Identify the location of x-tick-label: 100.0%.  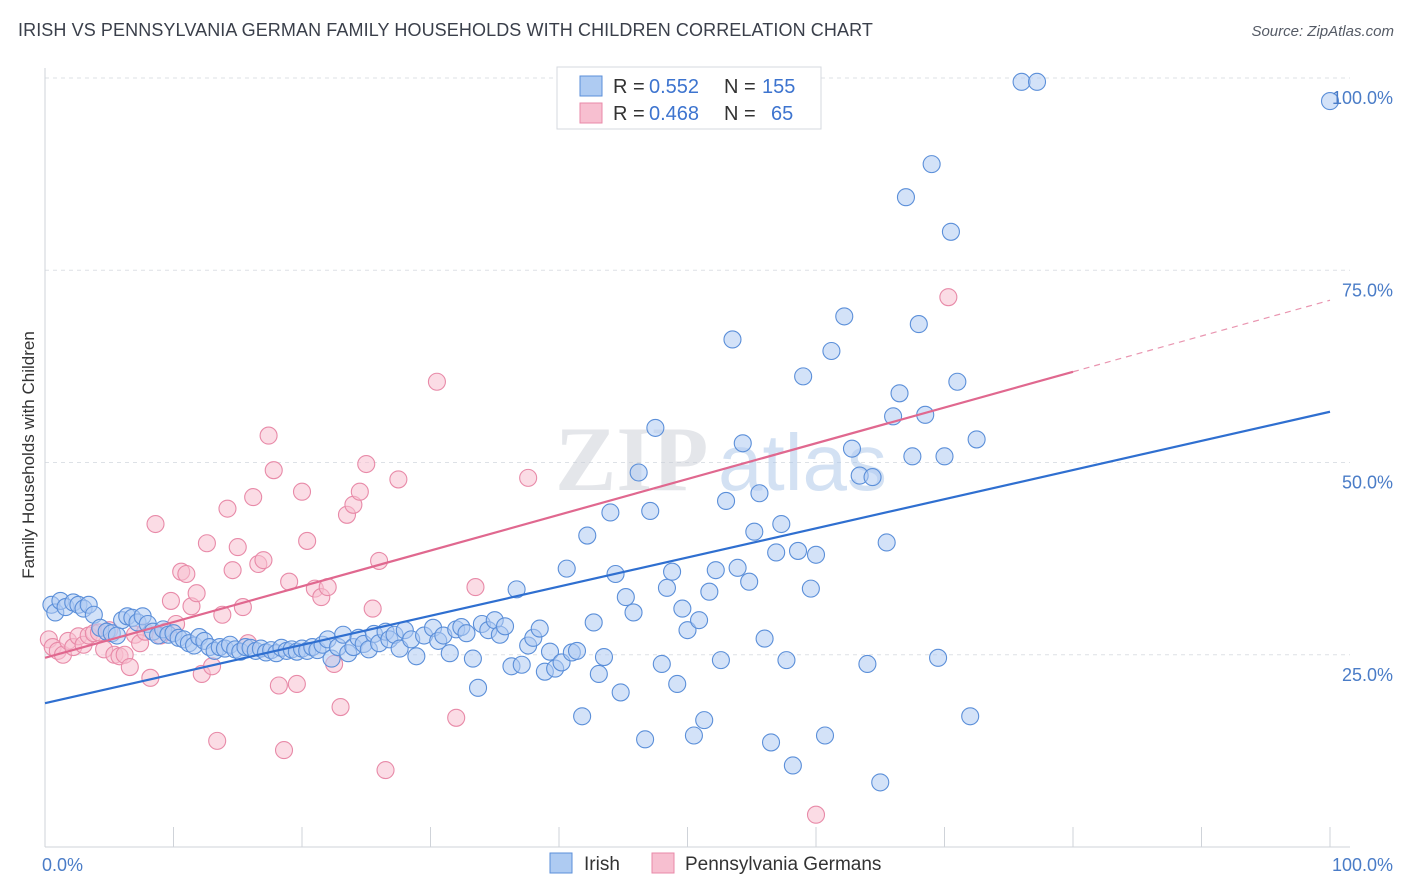
(1362, 865).